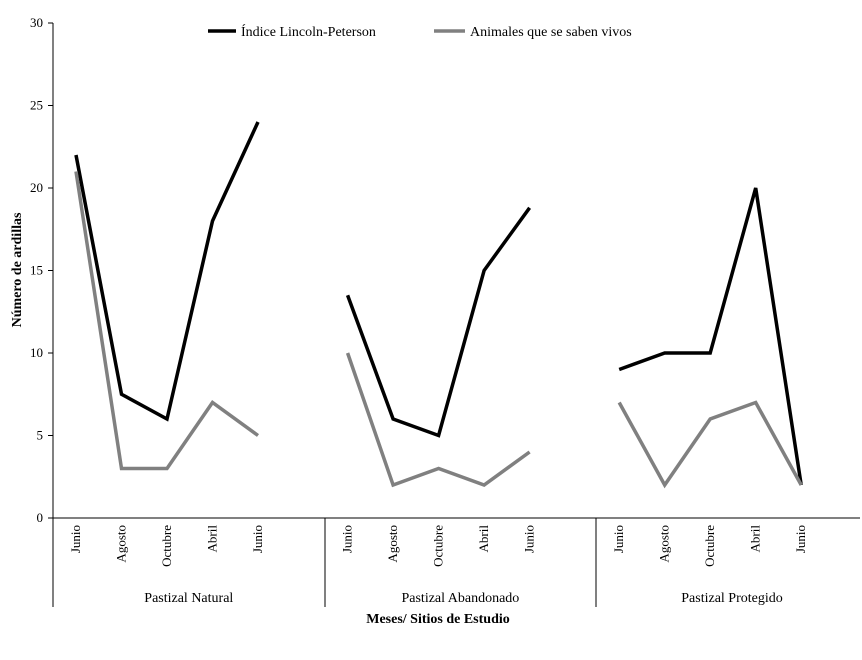  Describe the element at coordinates (188, 598) in the screenshot. I see `group-label: Pastizal Natural` at that location.